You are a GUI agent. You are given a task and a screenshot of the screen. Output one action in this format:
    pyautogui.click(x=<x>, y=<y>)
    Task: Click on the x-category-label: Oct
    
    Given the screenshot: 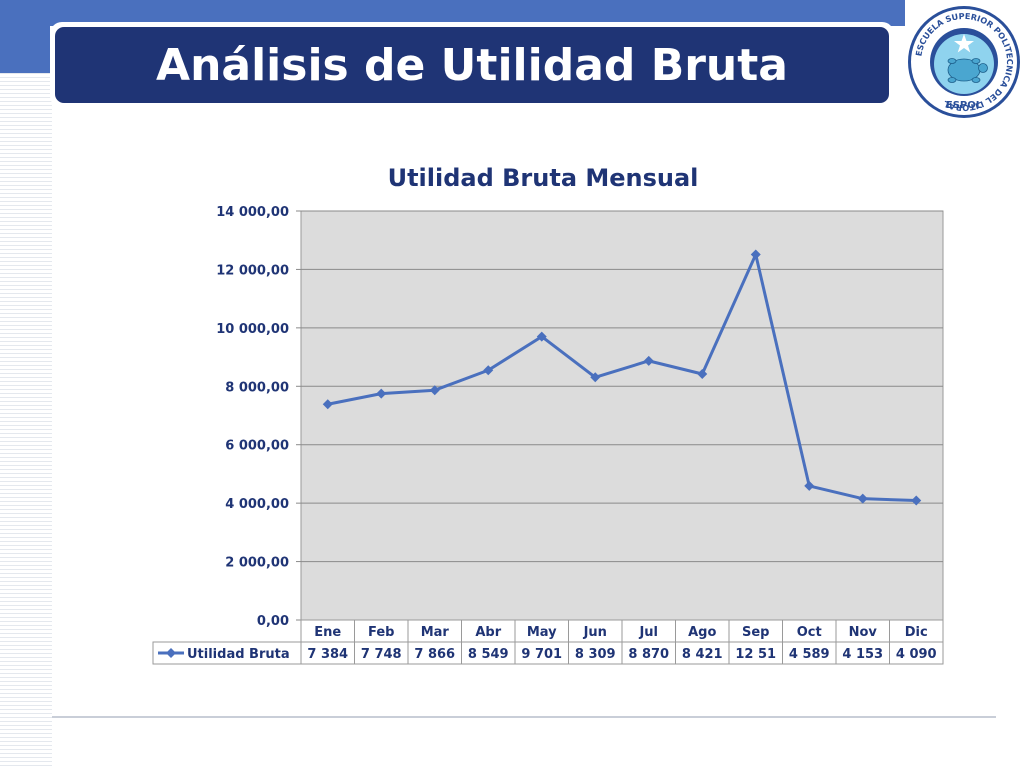 What is the action you would take?
    pyautogui.click(x=809, y=632)
    